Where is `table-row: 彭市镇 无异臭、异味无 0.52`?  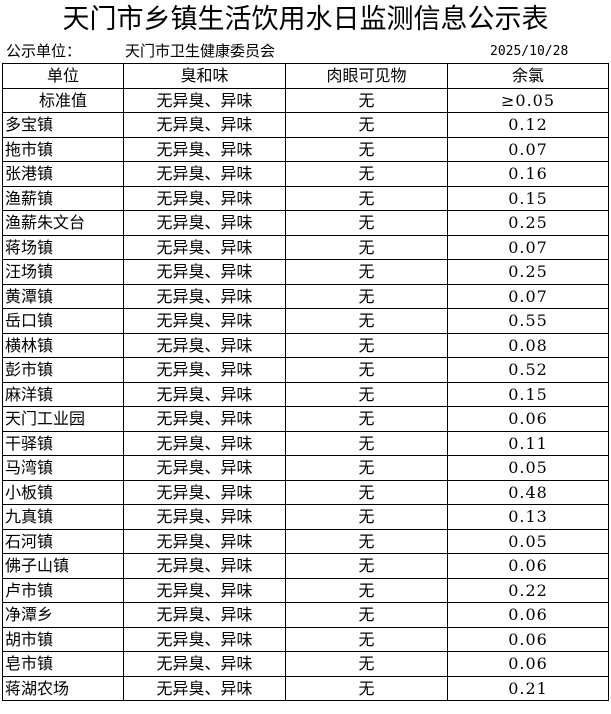 table-row: 彭市镇 无异臭、异味无 0.52 is located at coordinates (305, 370).